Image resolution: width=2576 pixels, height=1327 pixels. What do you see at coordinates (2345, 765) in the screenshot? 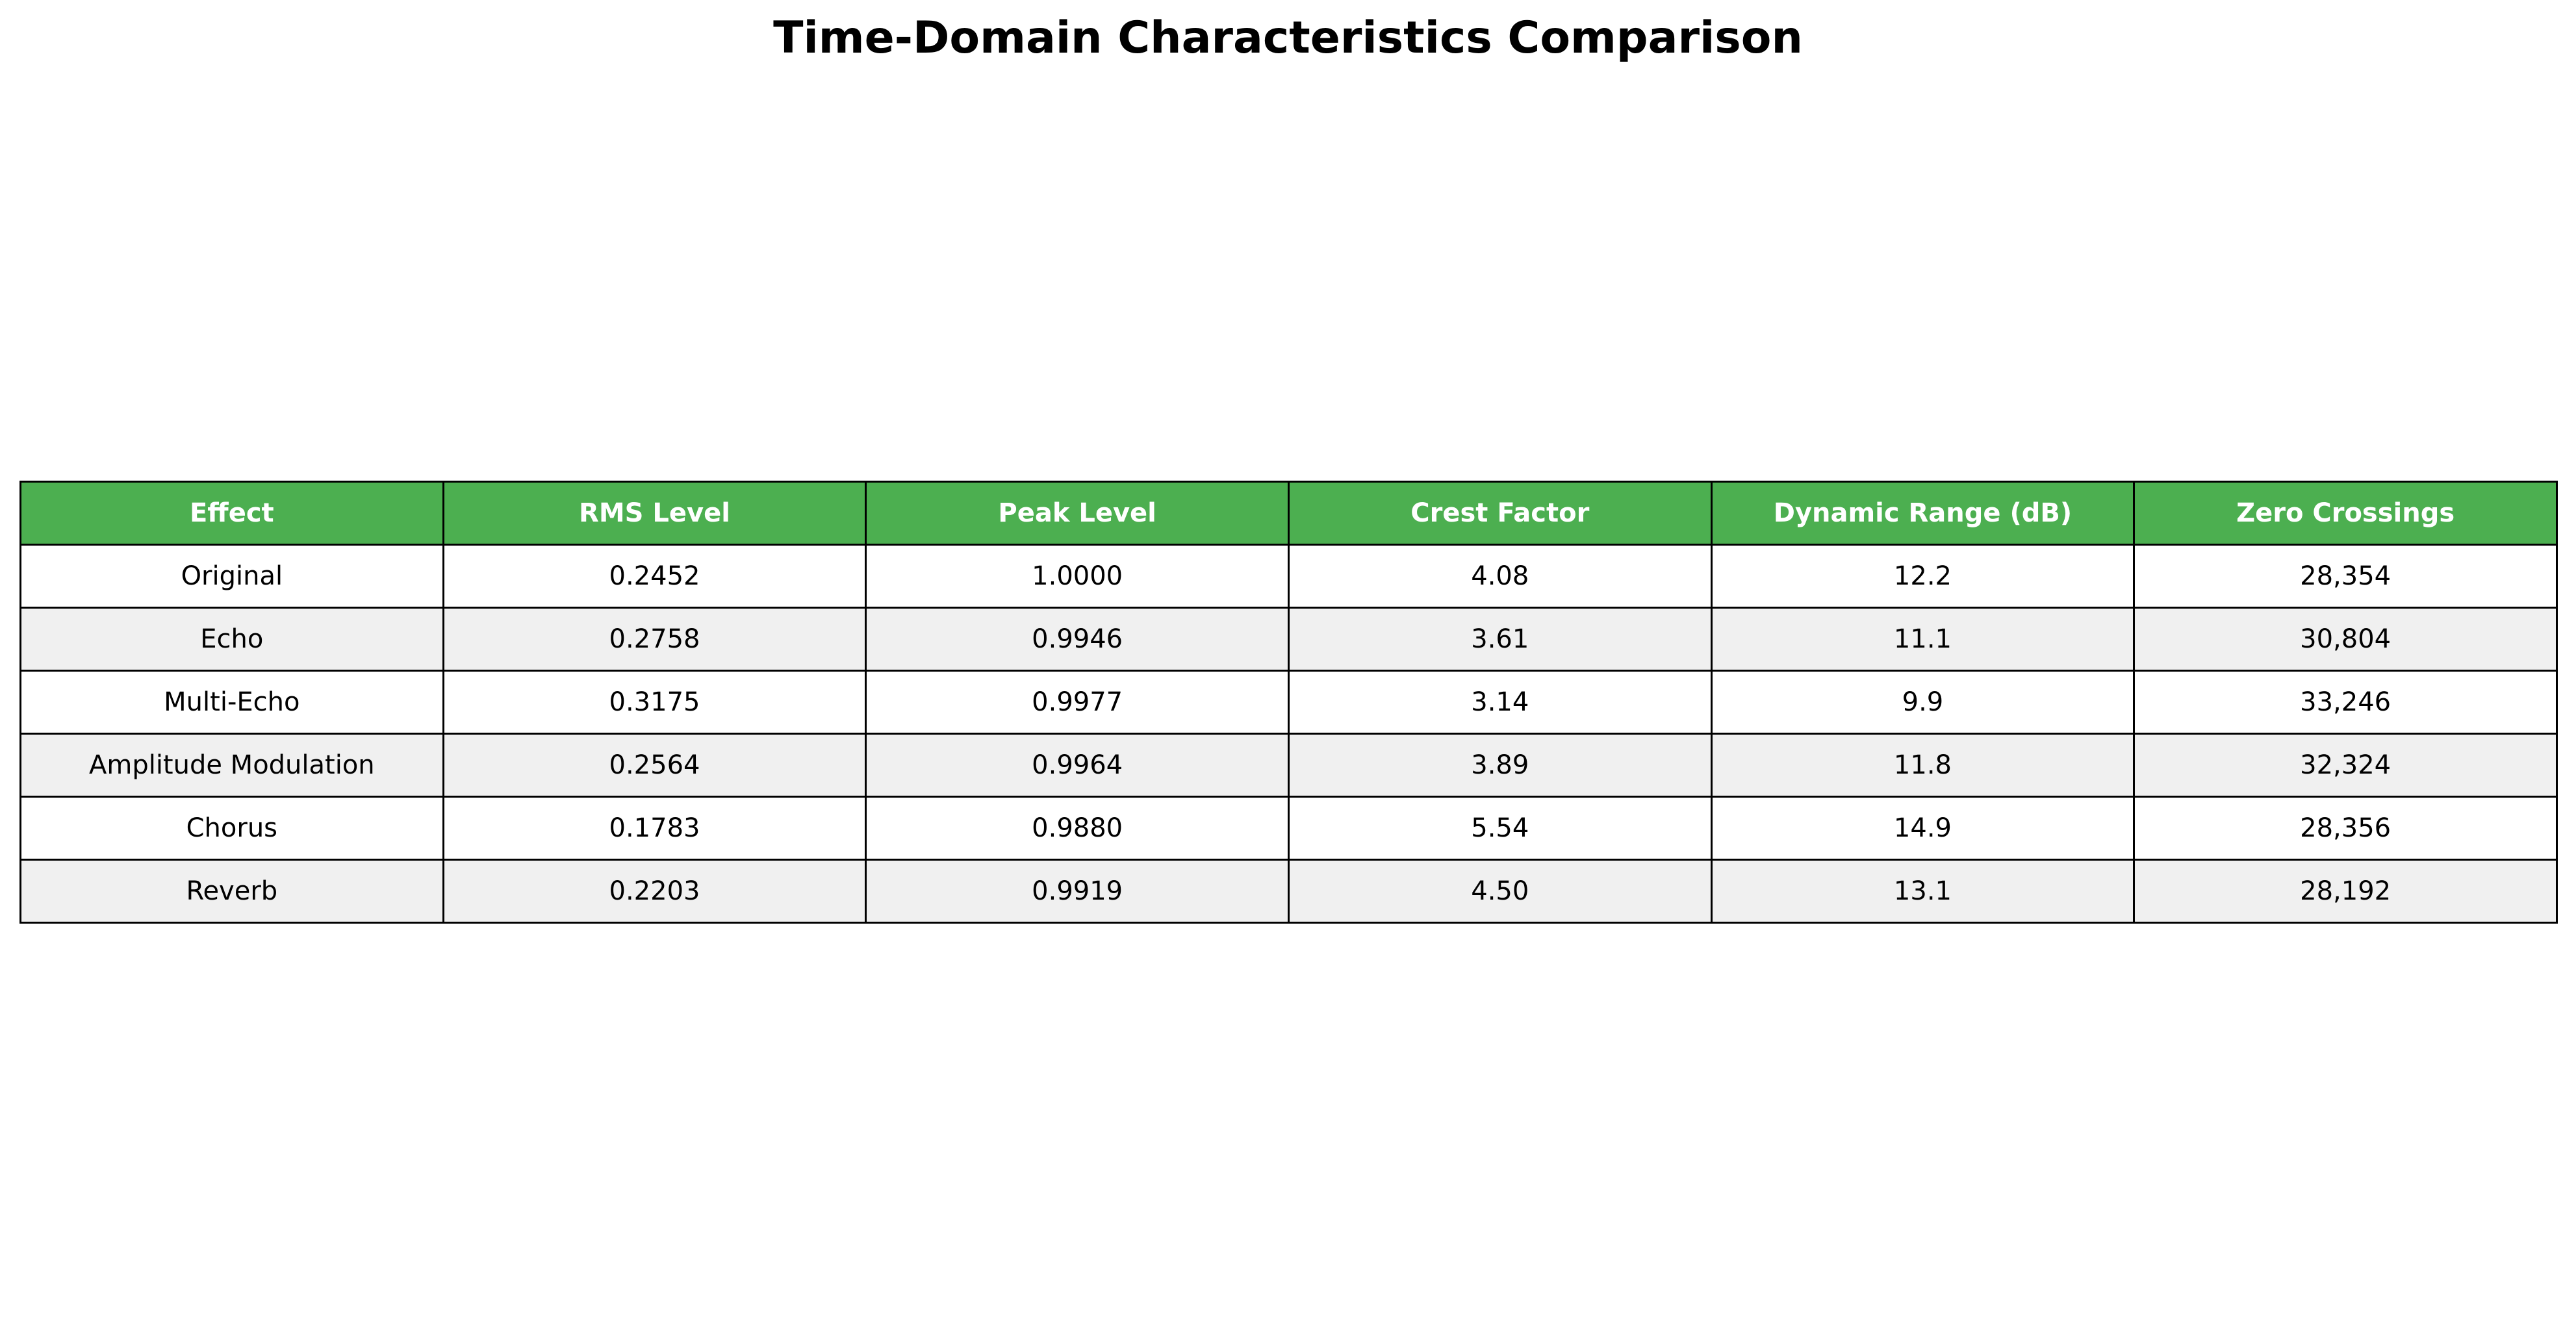
I see `table-cell: 32,324` at bounding box center [2345, 765].